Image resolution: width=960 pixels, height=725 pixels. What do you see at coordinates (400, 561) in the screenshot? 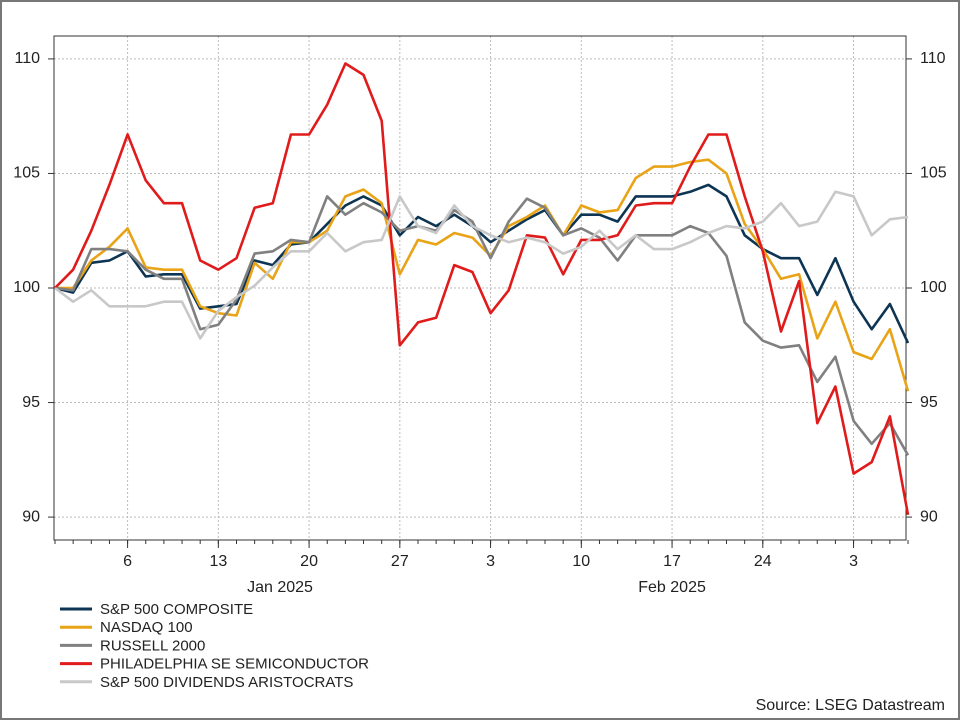
I see `x-tick-label: 27` at bounding box center [400, 561].